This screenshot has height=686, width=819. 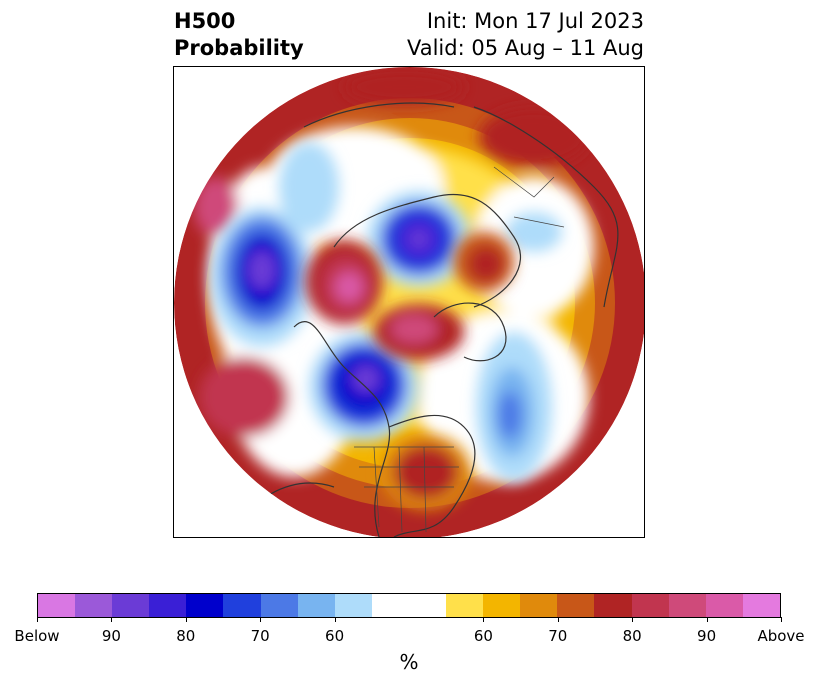 I want to click on init-date: Init: Mon 17 Jul 2023, so click(x=535, y=21).